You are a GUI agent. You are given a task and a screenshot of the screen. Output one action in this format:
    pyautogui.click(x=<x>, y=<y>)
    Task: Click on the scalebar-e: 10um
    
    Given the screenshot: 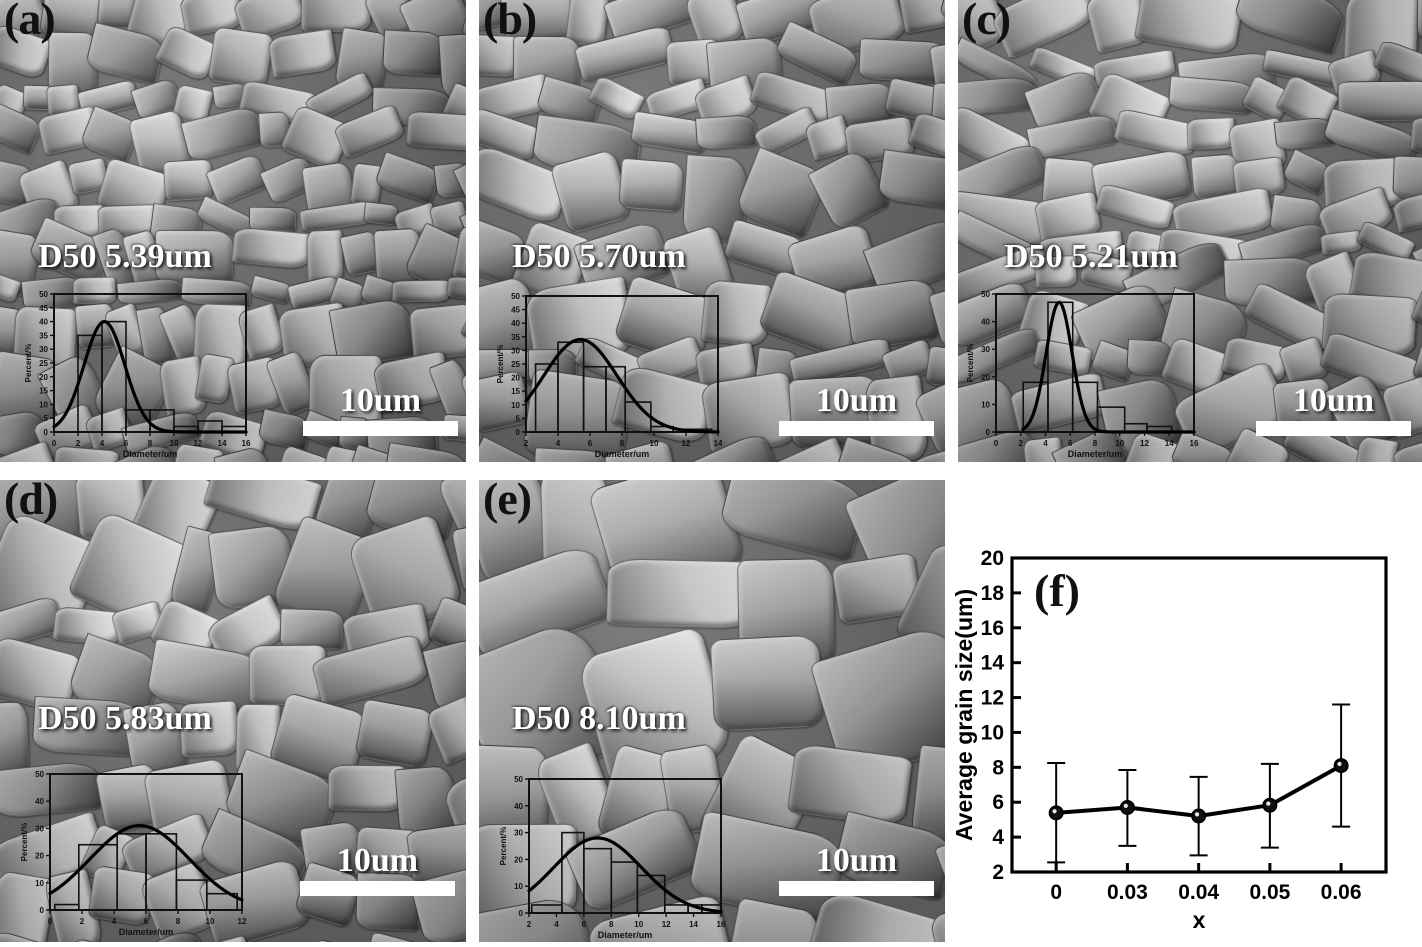 What is the action you would take?
    pyautogui.click(x=856, y=870)
    